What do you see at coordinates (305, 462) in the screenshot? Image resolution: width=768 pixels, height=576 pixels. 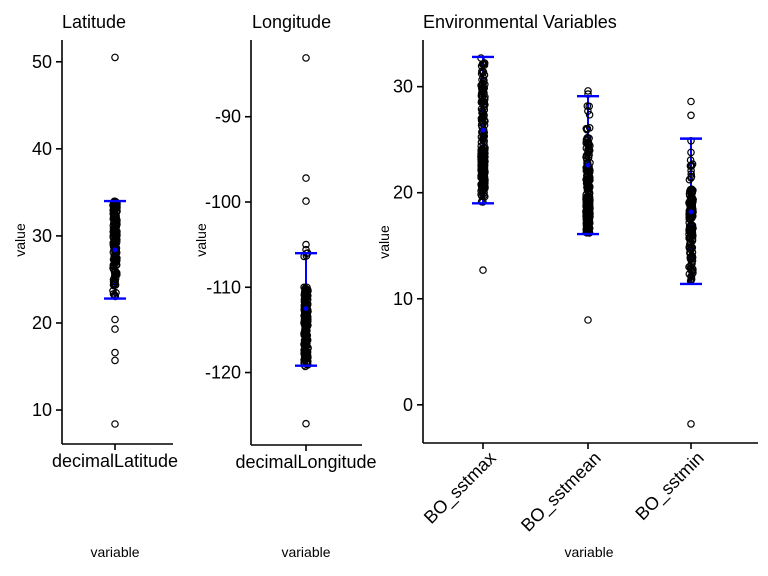 I see `category-label: decimalLongitude` at bounding box center [305, 462].